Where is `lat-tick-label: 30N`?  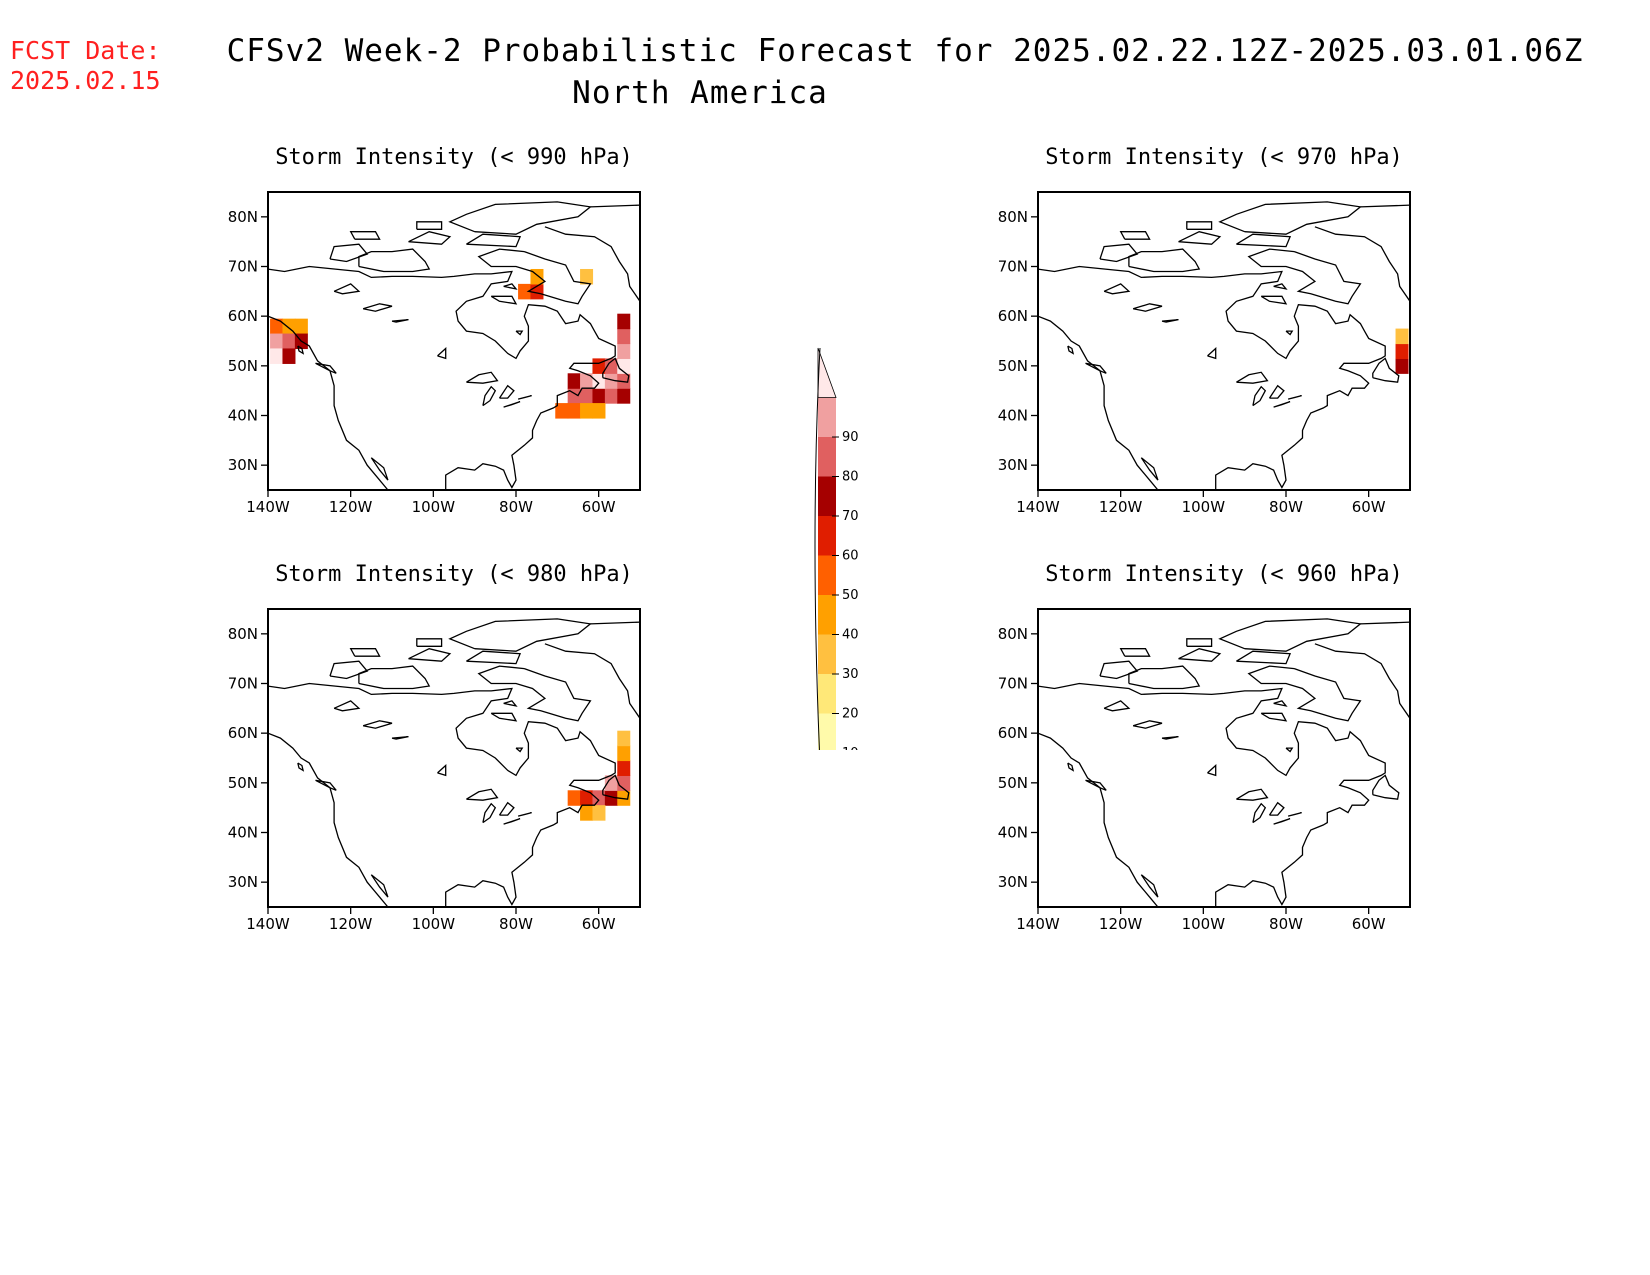
lat-tick-label: 30N is located at coordinates (1013, 882).